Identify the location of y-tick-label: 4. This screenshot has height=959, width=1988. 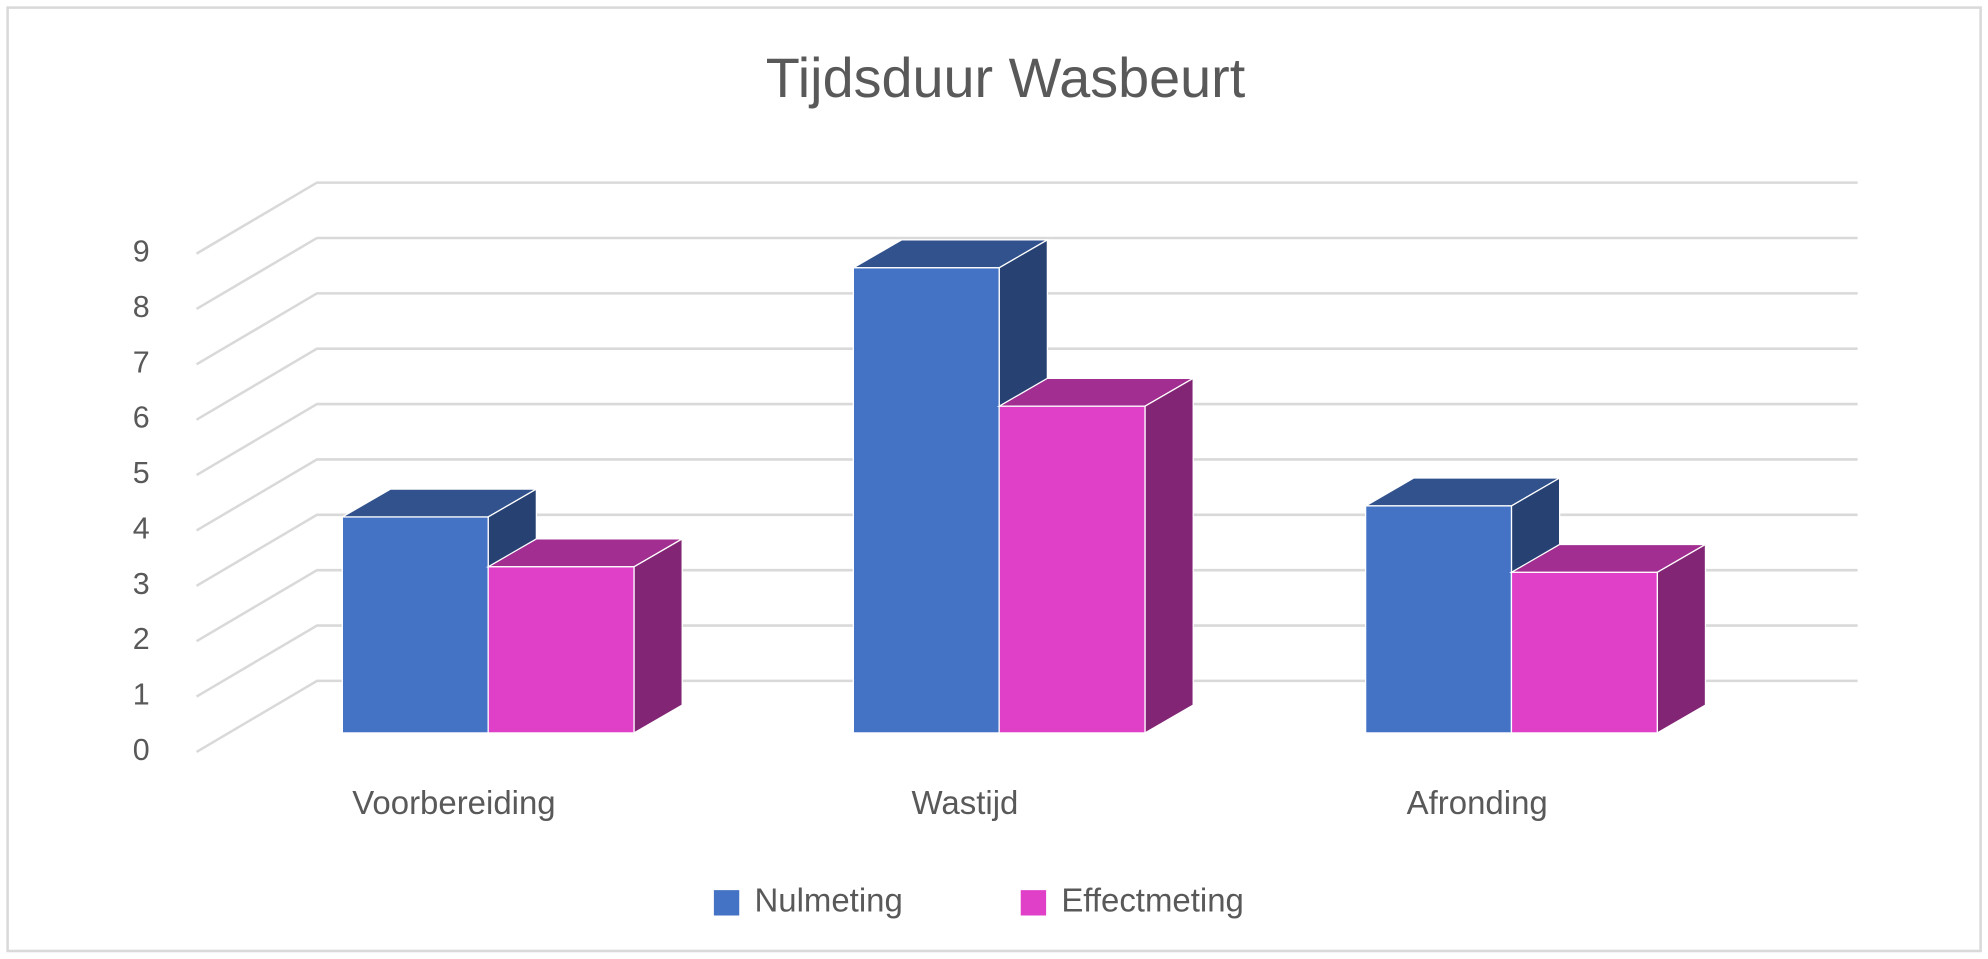
(141, 528).